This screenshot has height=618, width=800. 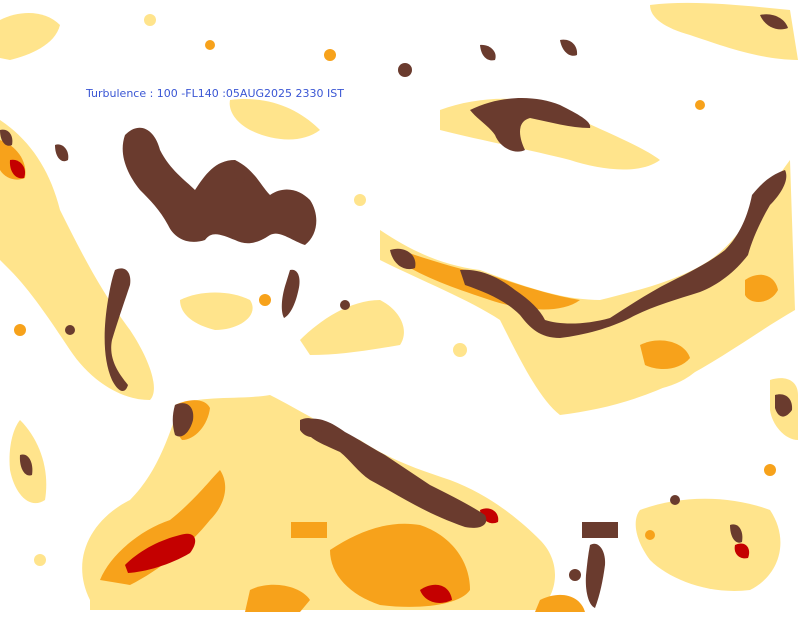 I want to click on legend-swatch-extreme, so click(x=600, y=530).